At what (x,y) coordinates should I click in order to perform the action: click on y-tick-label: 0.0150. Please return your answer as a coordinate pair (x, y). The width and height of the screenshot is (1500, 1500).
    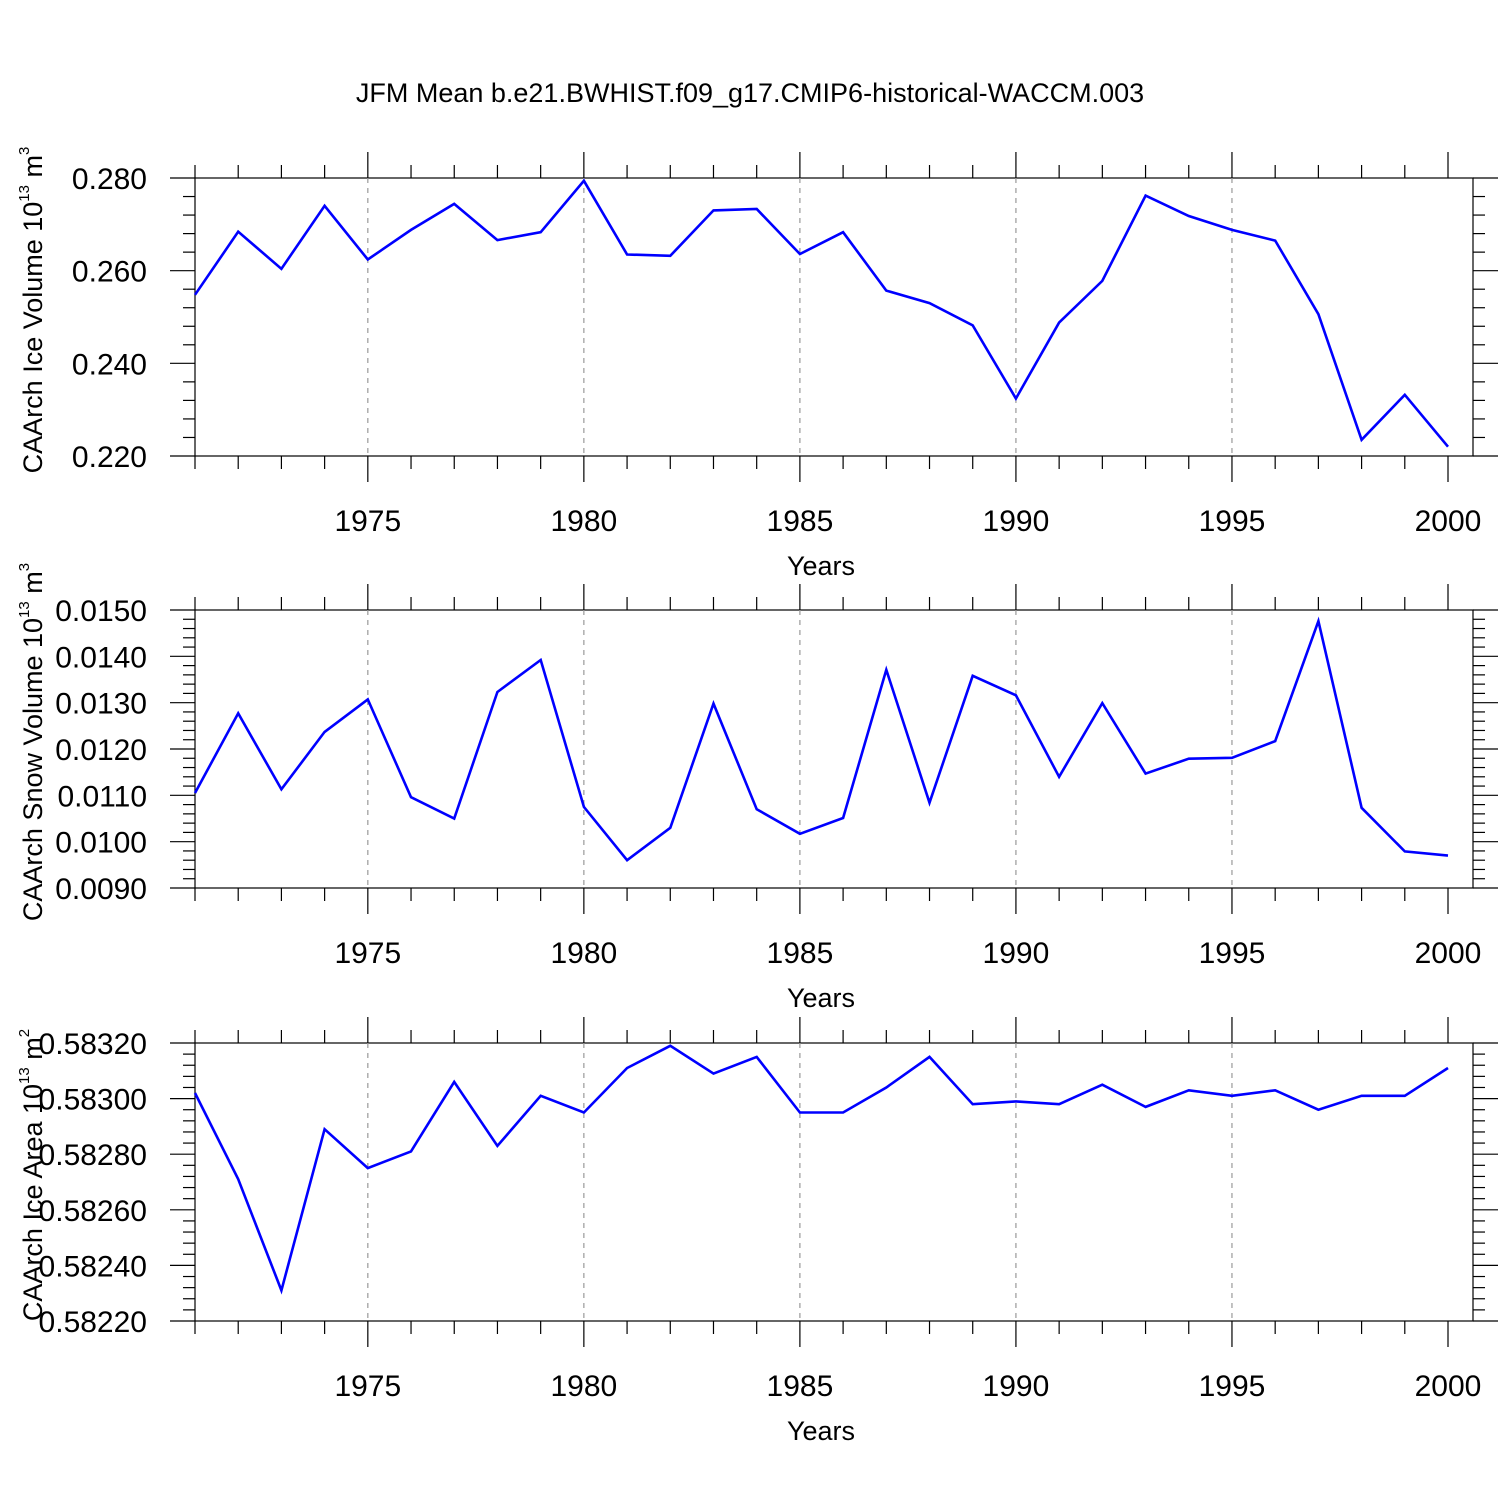
    Looking at the image, I should click on (101, 611).